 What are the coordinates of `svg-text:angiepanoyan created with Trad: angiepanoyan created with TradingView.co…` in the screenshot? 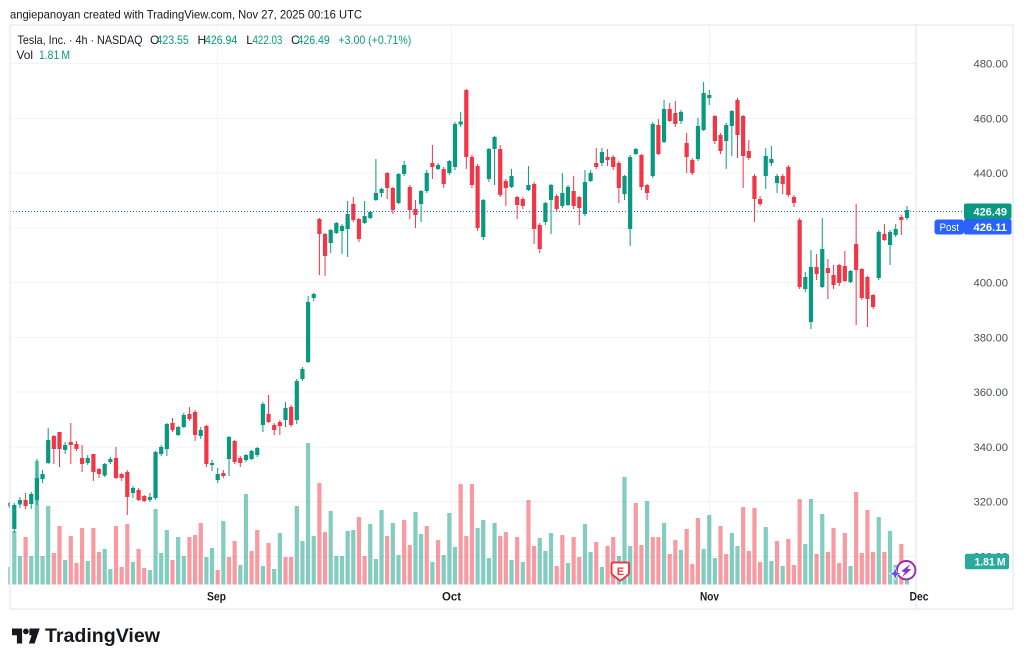 It's located at (186, 15).